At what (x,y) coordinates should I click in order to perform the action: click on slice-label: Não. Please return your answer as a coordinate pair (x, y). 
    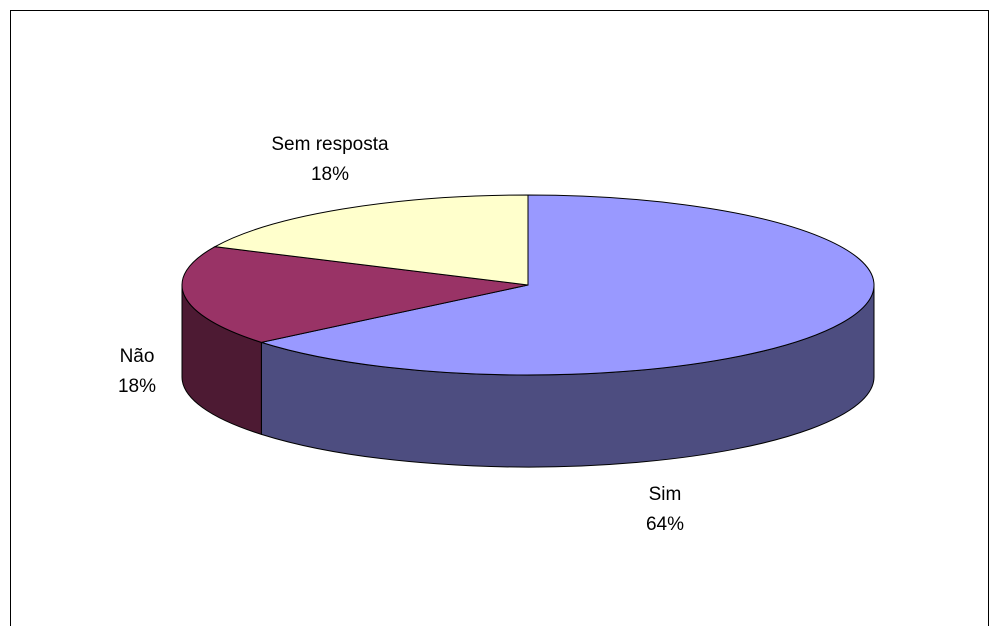
    Looking at the image, I should click on (137, 356).